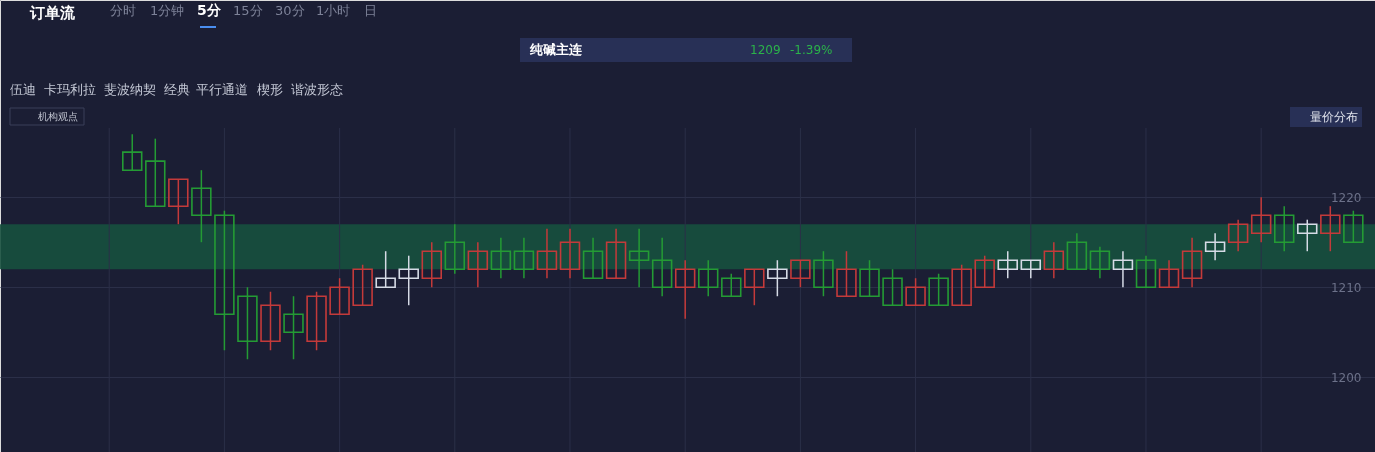 The image size is (1375, 452). I want to click on annotation: 1小时, so click(333, 10).